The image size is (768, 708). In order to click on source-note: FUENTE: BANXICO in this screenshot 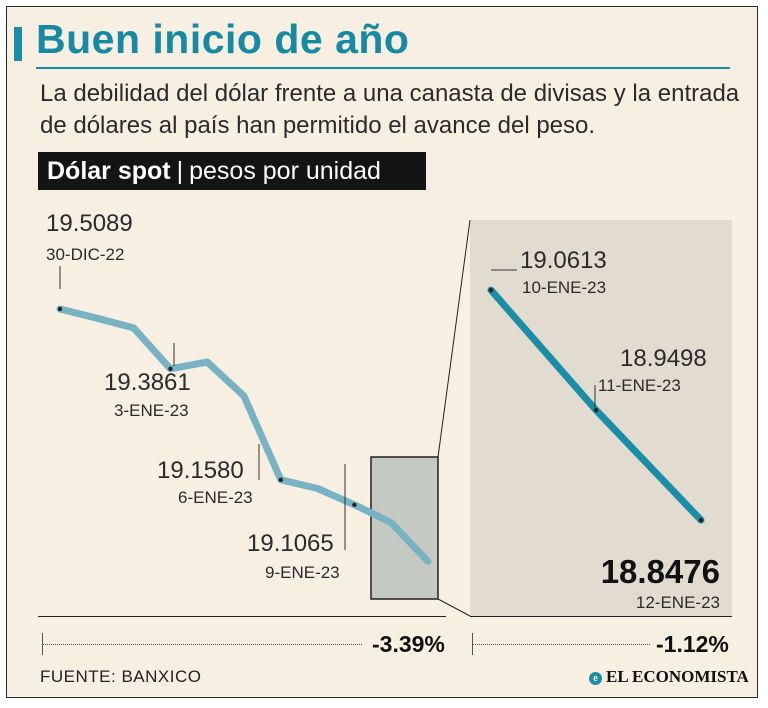, I will do `click(121, 676)`.